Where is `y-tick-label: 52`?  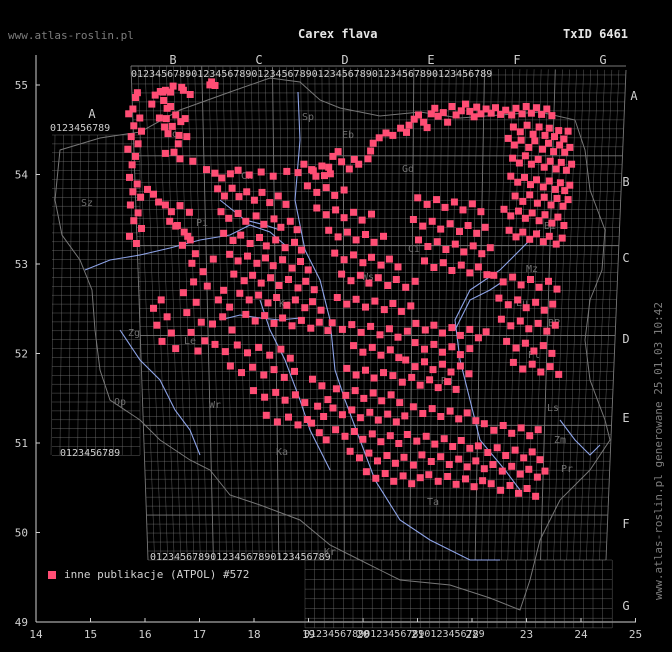
y-tick-label: 52 is located at coordinates (21, 354).